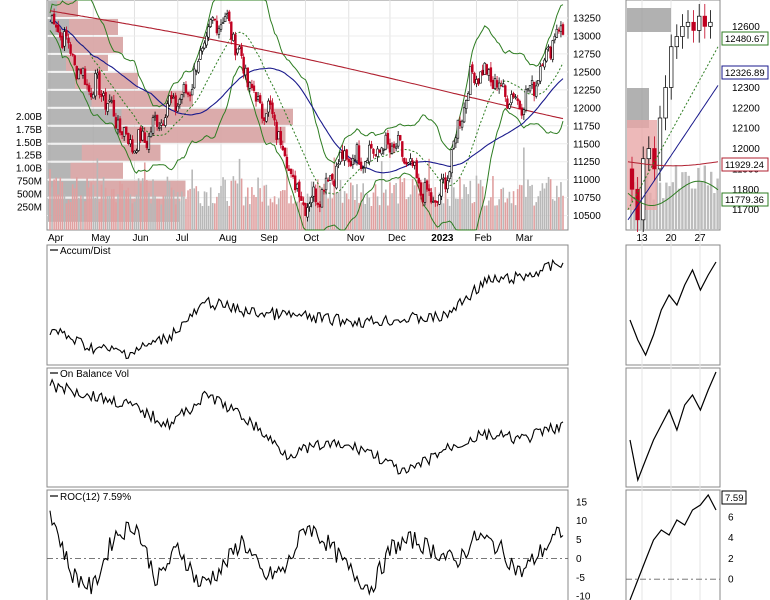 The image size is (770, 600). What do you see at coordinates (583, 596) in the screenshot?
I see `roc-tick-label: -10` at bounding box center [583, 596].